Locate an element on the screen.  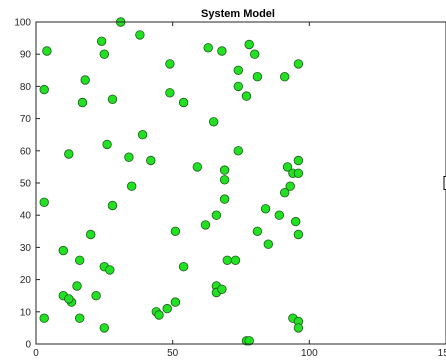
x-tick-label: 0 is located at coordinates (36, 353).